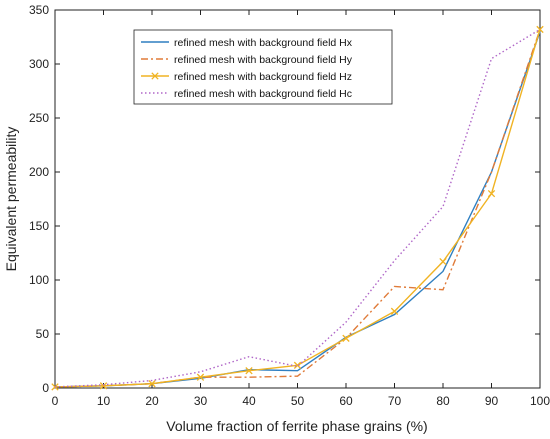  Describe the element at coordinates (39, 118) in the screenshot. I see `y-tick-label: 250` at that location.